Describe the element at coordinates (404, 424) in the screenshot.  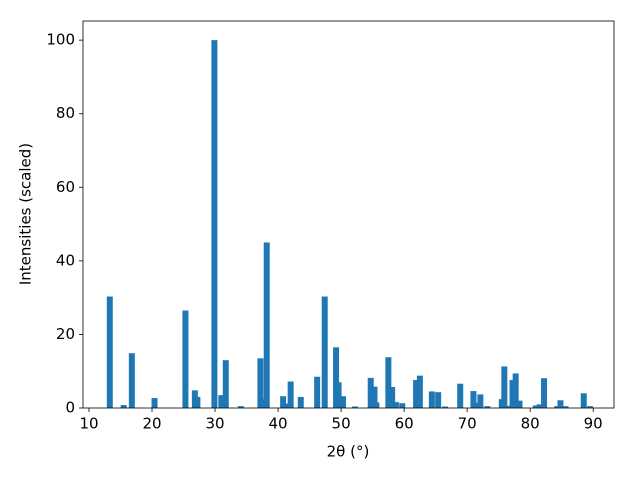
I see `x-tick-label: 60` at that location.